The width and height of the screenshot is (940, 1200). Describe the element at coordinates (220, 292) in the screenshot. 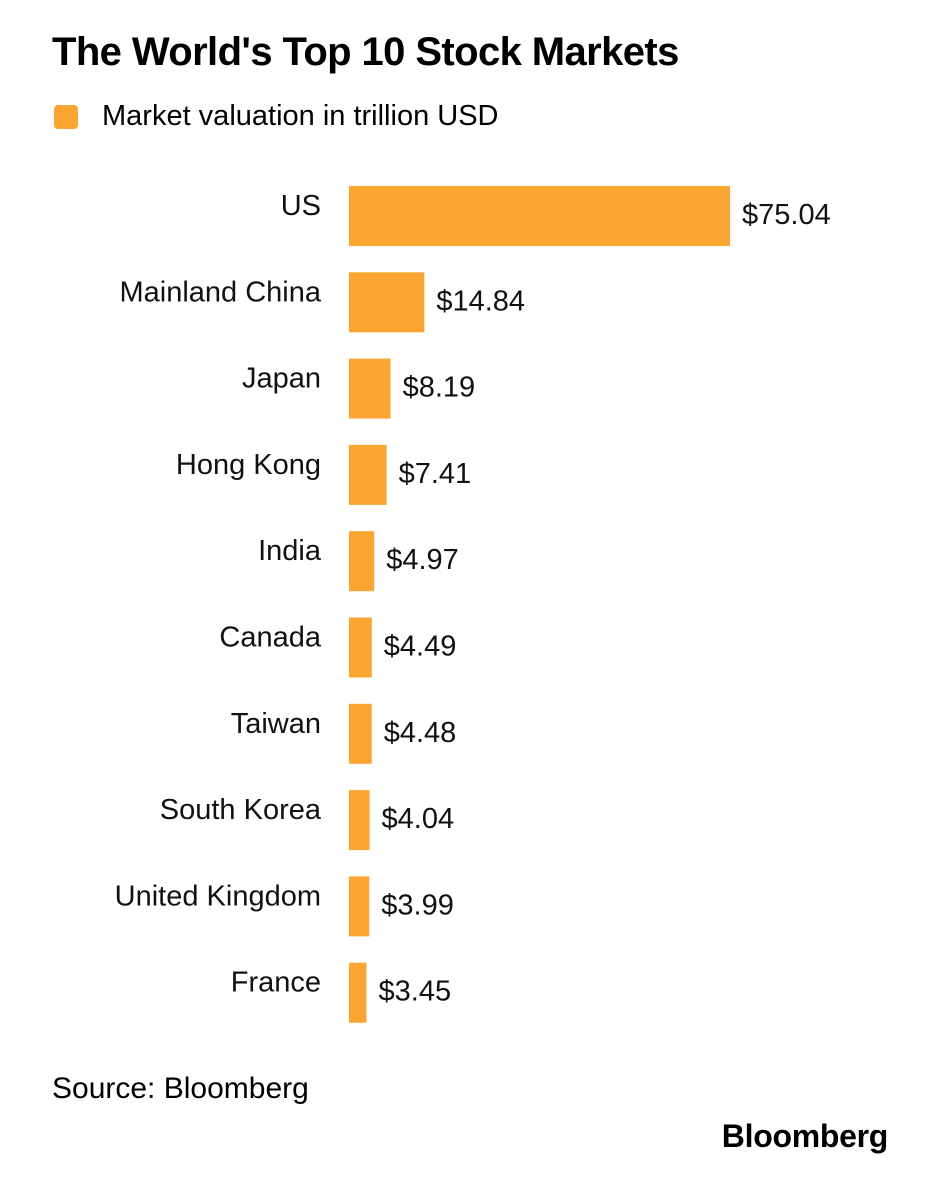

I see `category-label: Mainland China` at that location.